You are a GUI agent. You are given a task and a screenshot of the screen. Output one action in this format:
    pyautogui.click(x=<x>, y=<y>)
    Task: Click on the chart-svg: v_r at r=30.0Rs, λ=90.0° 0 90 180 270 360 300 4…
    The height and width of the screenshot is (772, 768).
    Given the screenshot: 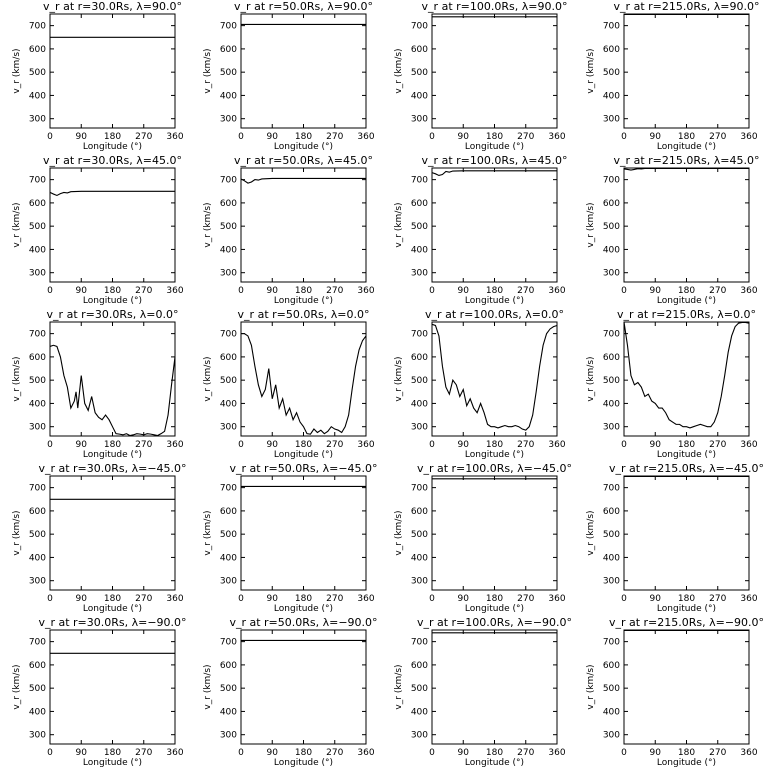 What is the action you would take?
    pyautogui.click(x=98, y=76)
    